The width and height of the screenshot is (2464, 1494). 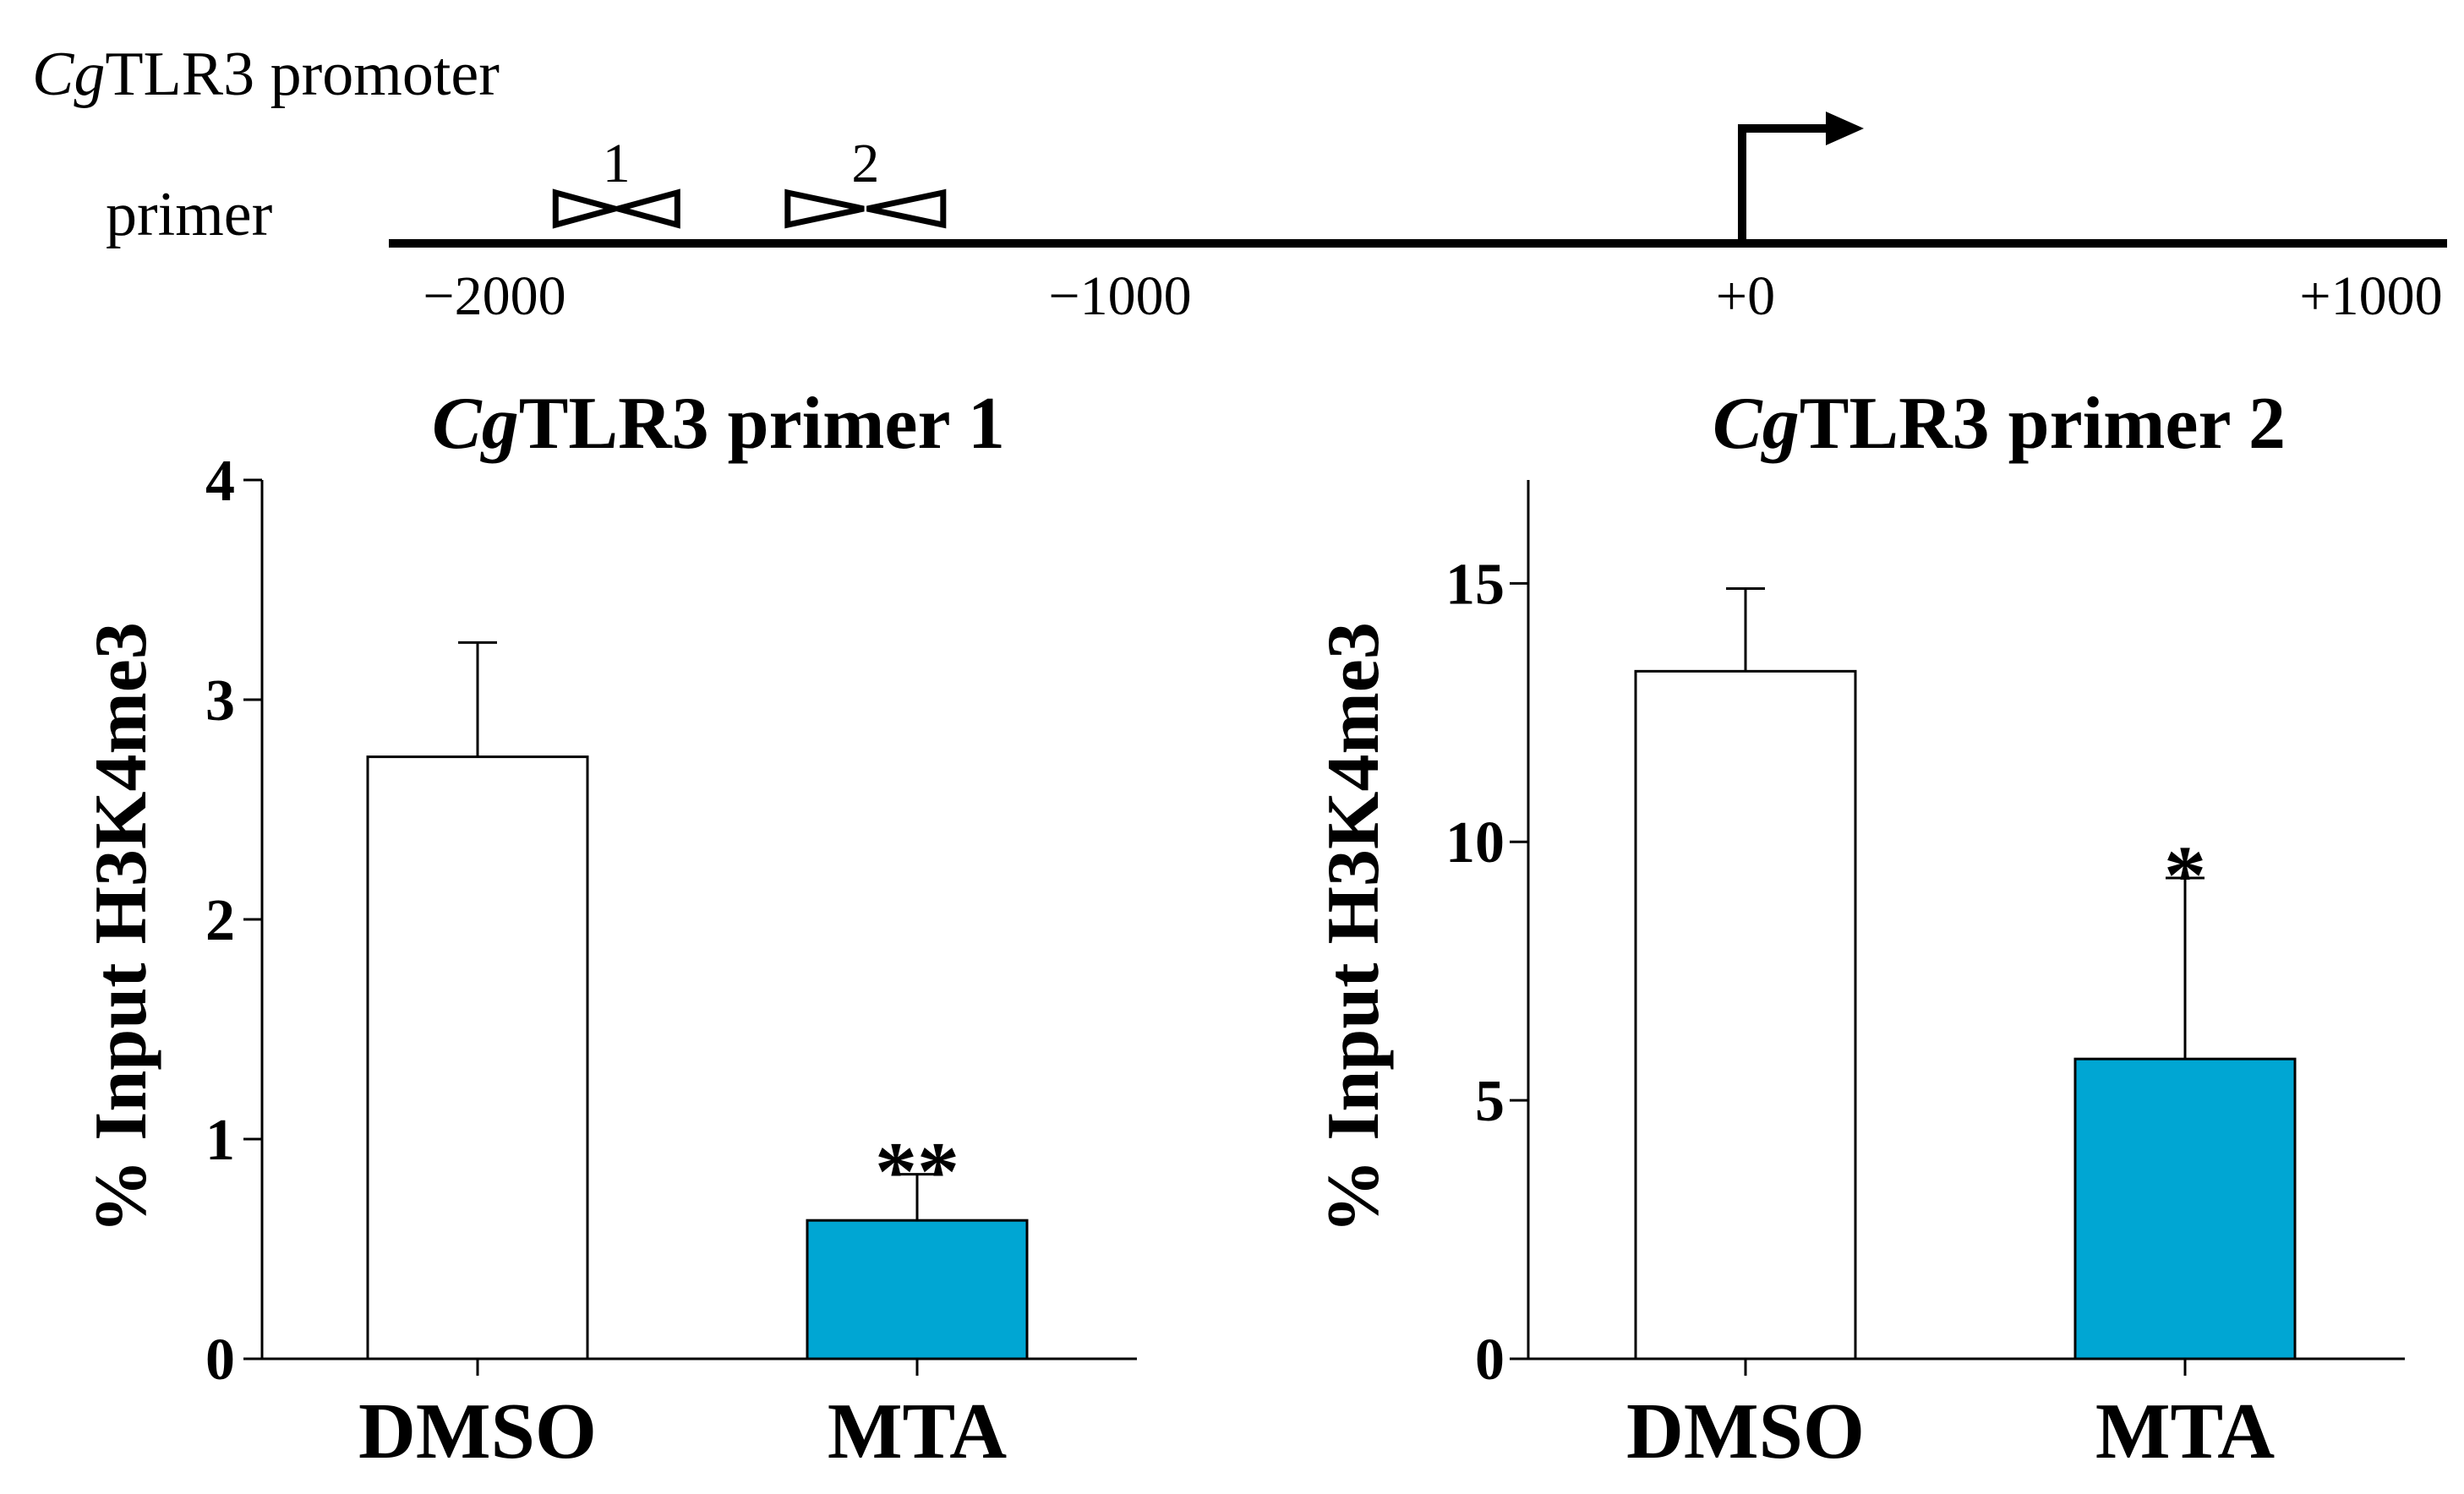 I want to click on tss-arrow, so click(x=1801, y=177).